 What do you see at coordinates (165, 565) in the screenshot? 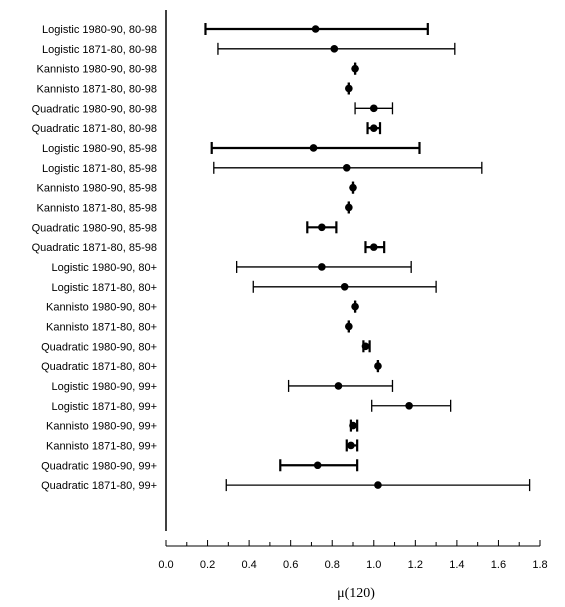
I see `x-tick-label: 0.0` at bounding box center [165, 565].